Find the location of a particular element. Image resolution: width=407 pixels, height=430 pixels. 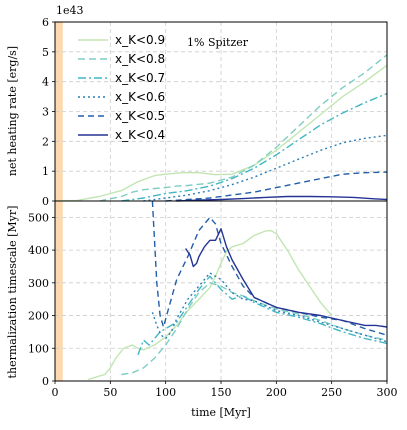

x-tick-label: 150 is located at coordinates (221, 392).